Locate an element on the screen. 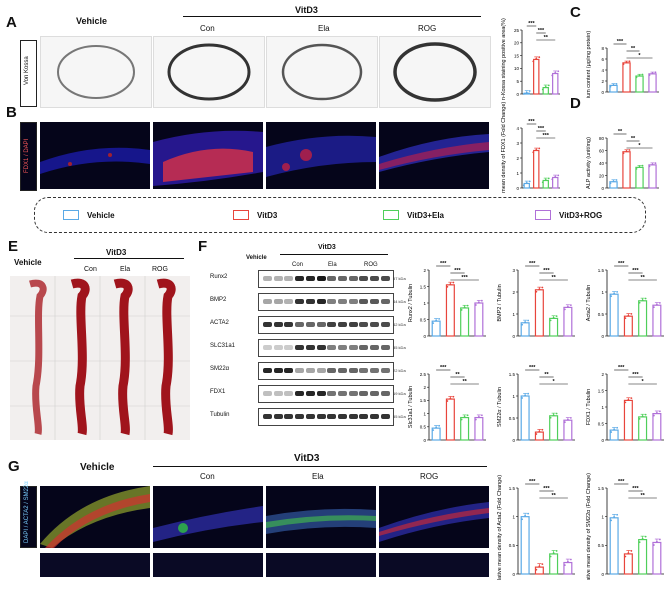  y-axis-label: Calcium content (μg/mg protein) is located at coordinates (589, 64).